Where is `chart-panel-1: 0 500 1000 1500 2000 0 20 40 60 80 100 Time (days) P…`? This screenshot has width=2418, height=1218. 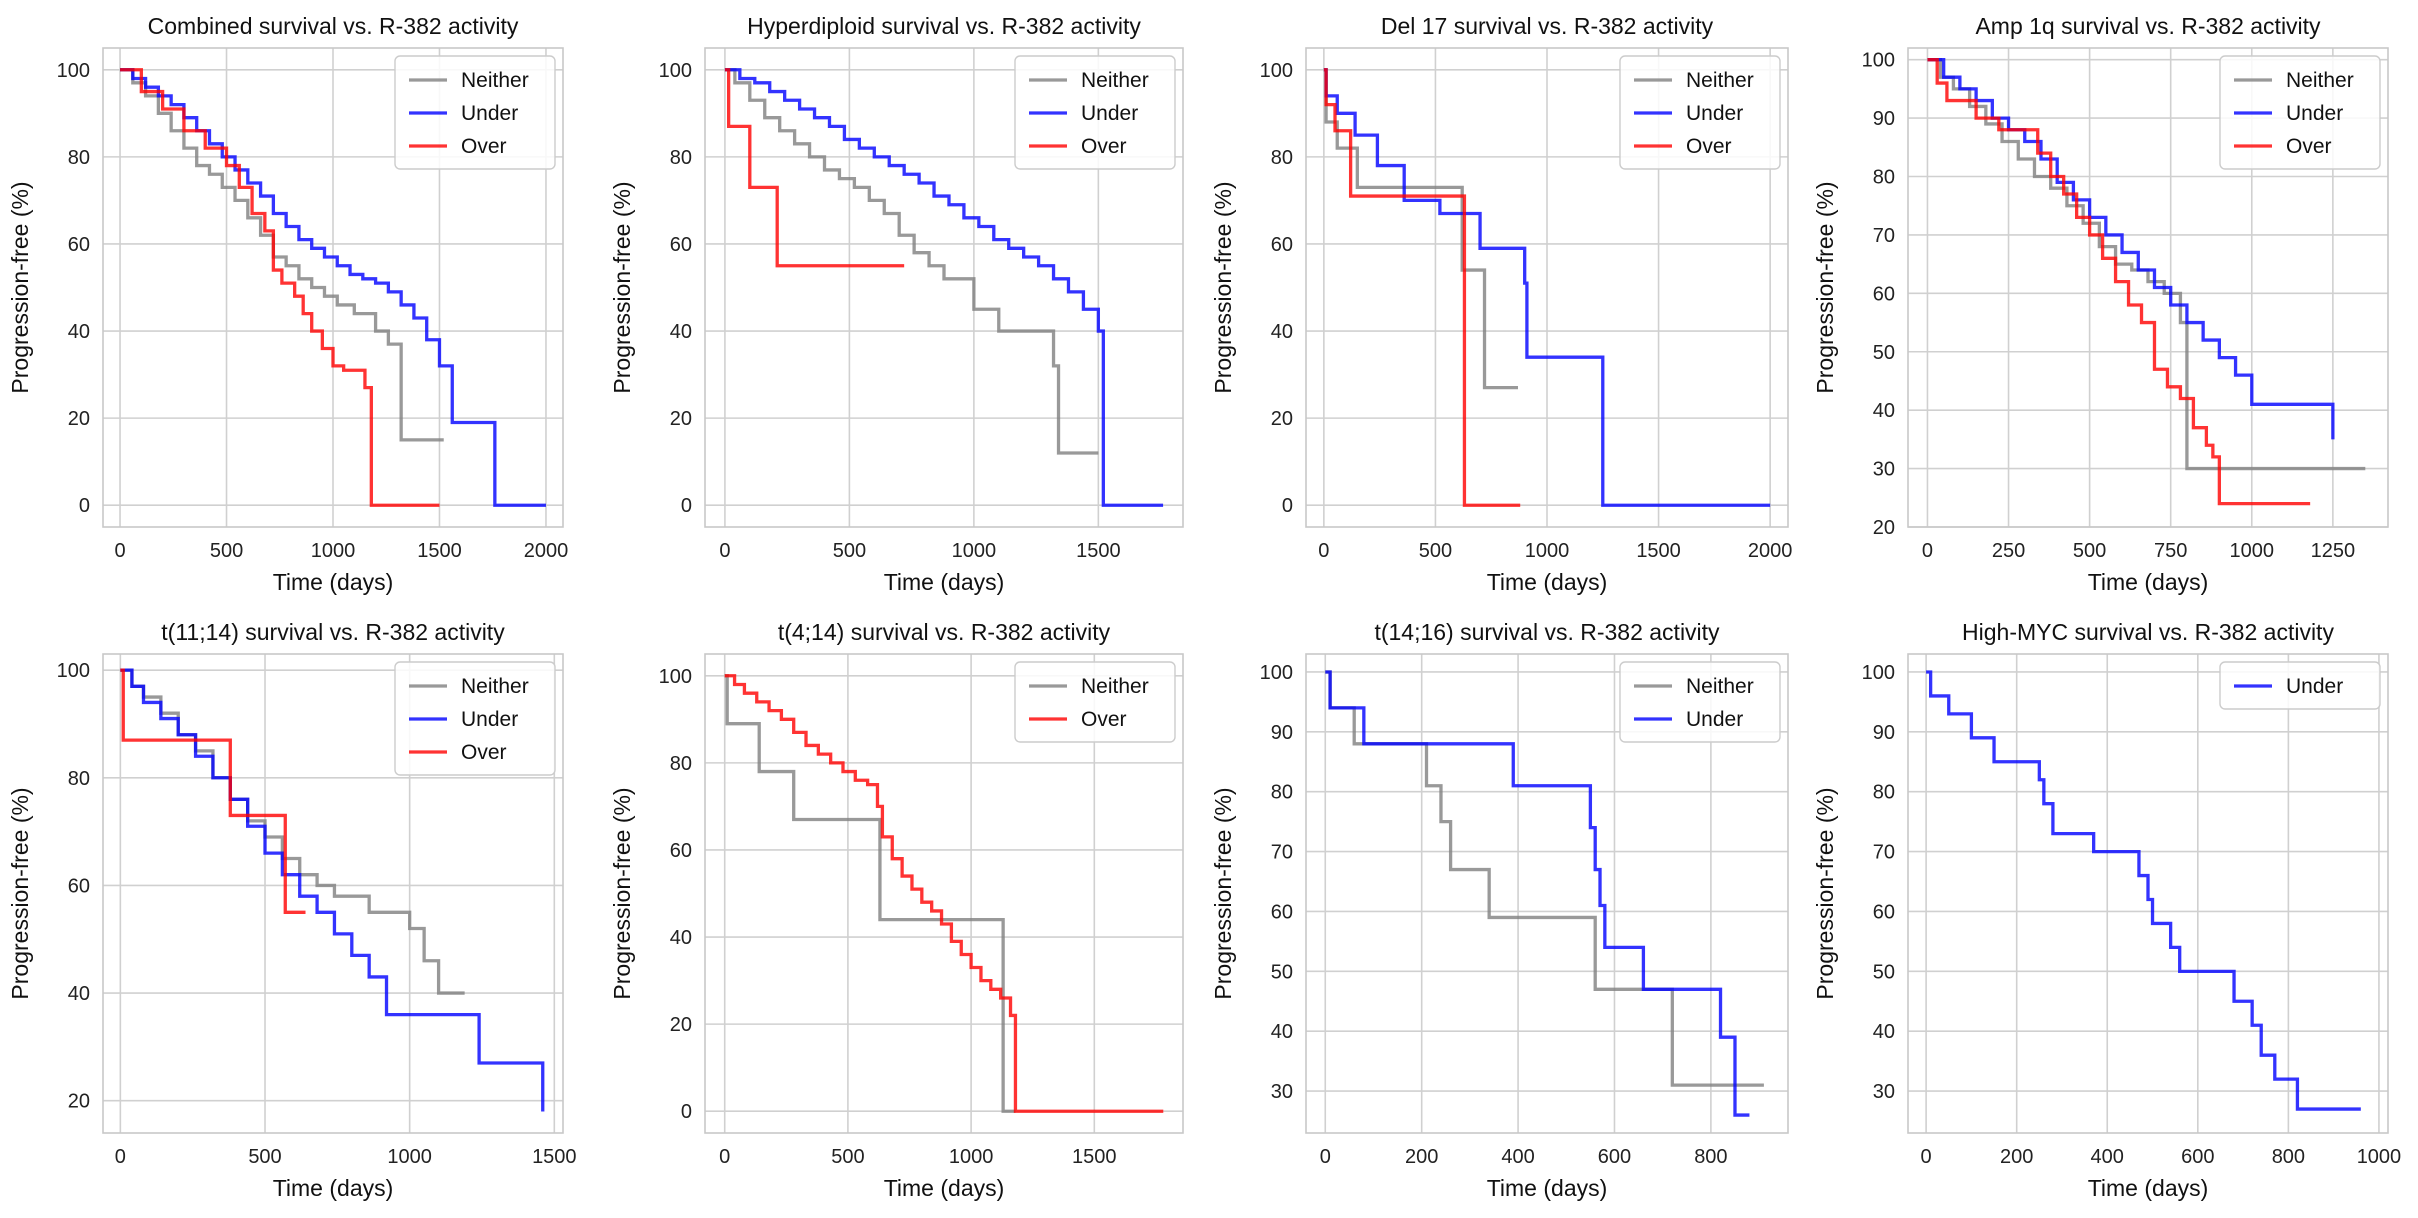
chart-panel-1: 0 500 1000 1500 2000 0 20 40 60 80 100 Time (days) P… is located at coordinates (287, 304).